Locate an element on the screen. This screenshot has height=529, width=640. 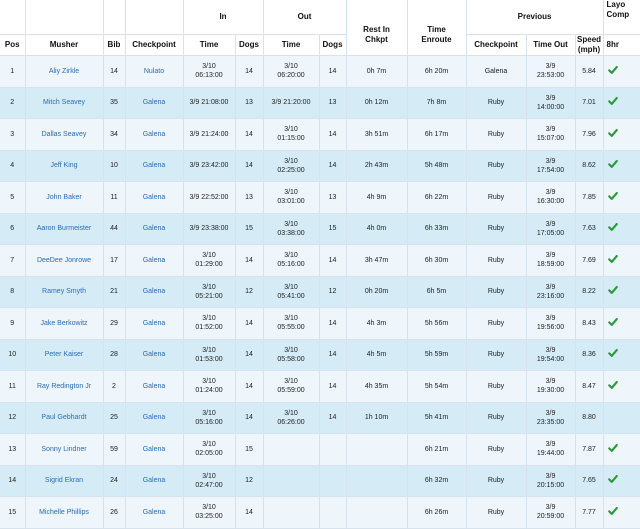
cell-musher: Mitch Seavey is located at coordinates (64, 103).